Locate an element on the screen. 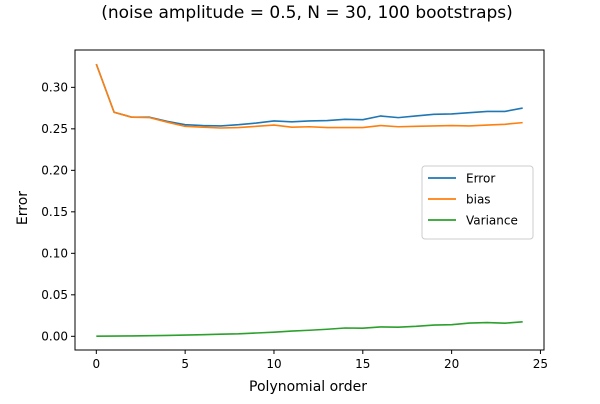 This screenshot has width=600, height=404. y-tick-label: 0.00 is located at coordinates (54, 336).